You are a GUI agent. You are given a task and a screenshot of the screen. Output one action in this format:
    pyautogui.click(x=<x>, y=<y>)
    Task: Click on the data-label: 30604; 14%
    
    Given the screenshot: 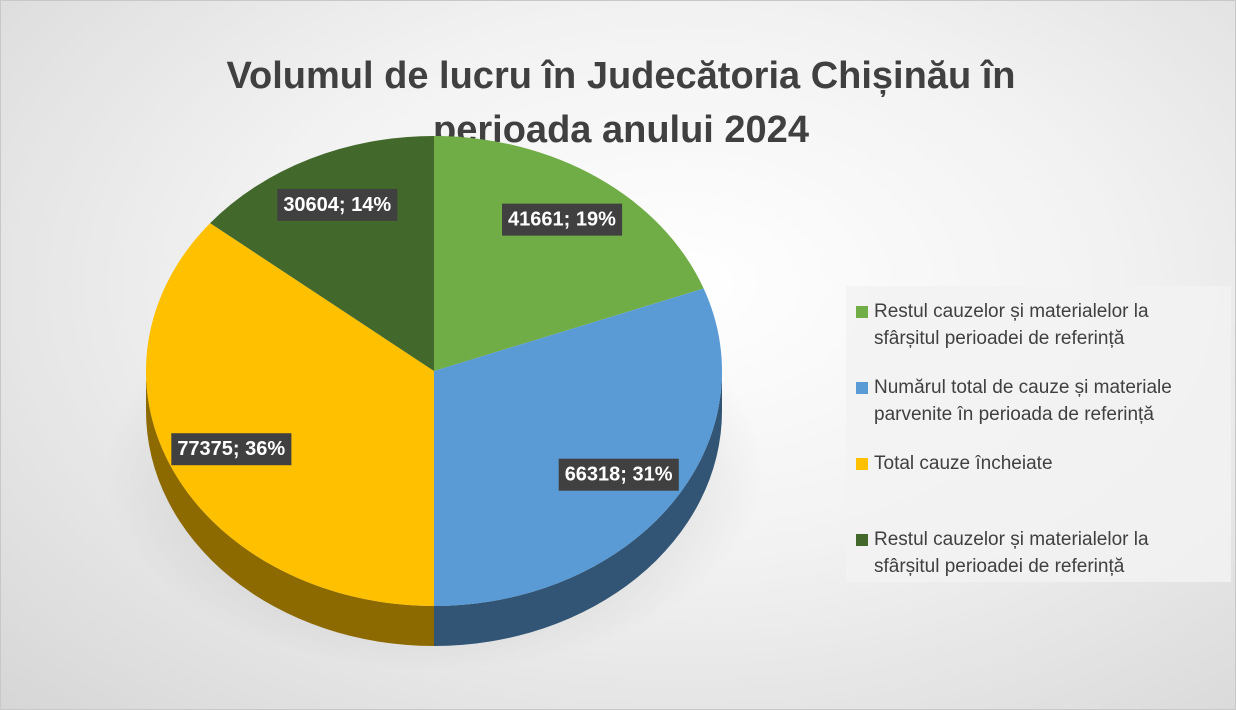 What is the action you would take?
    pyautogui.click(x=337, y=204)
    